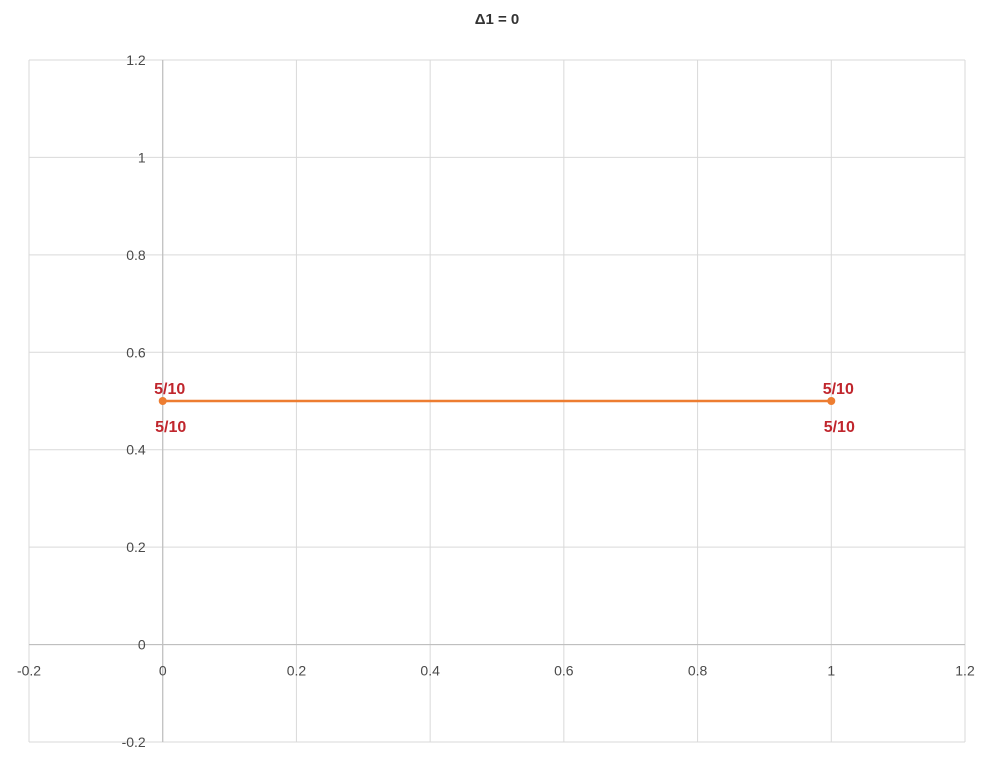 The width and height of the screenshot is (982, 757). Describe the element at coordinates (136, 255) in the screenshot. I see `y-tick-label: 0.8` at that location.